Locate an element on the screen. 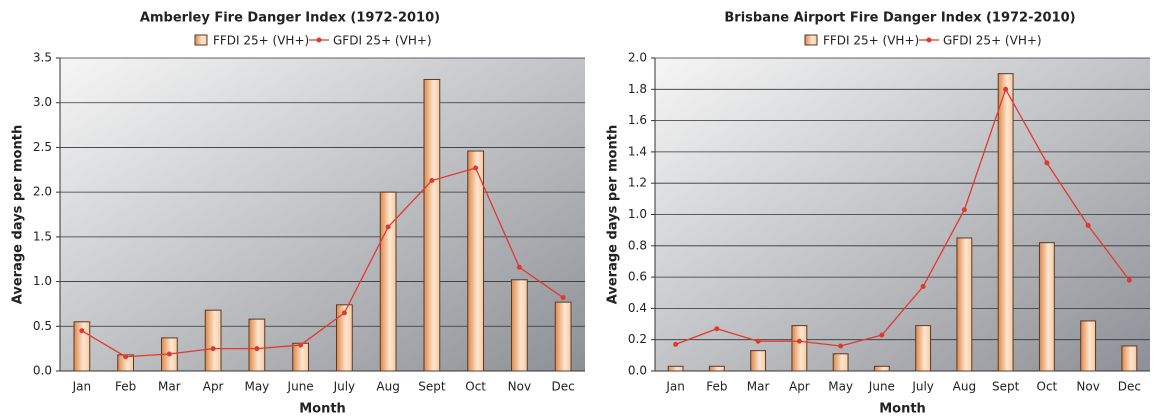  y-tick-label: 2.5 is located at coordinates (42, 147).